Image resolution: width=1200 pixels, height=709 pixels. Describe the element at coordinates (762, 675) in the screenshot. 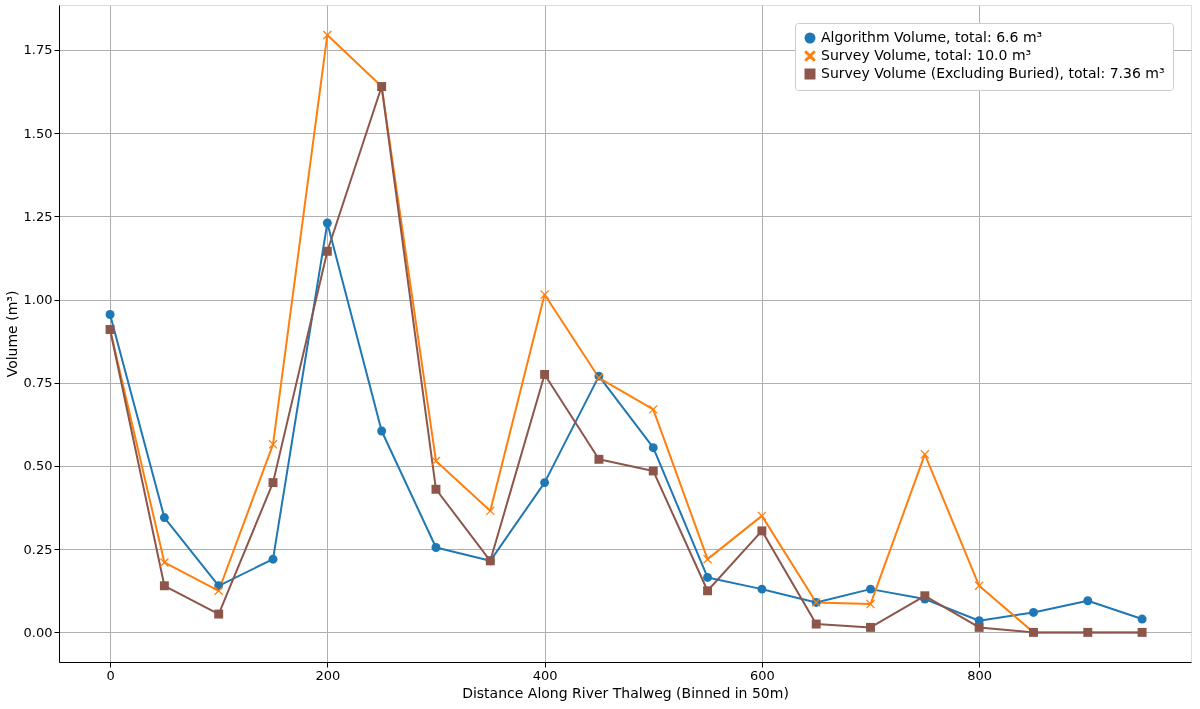

I see `x-tick-label: 600` at that location.